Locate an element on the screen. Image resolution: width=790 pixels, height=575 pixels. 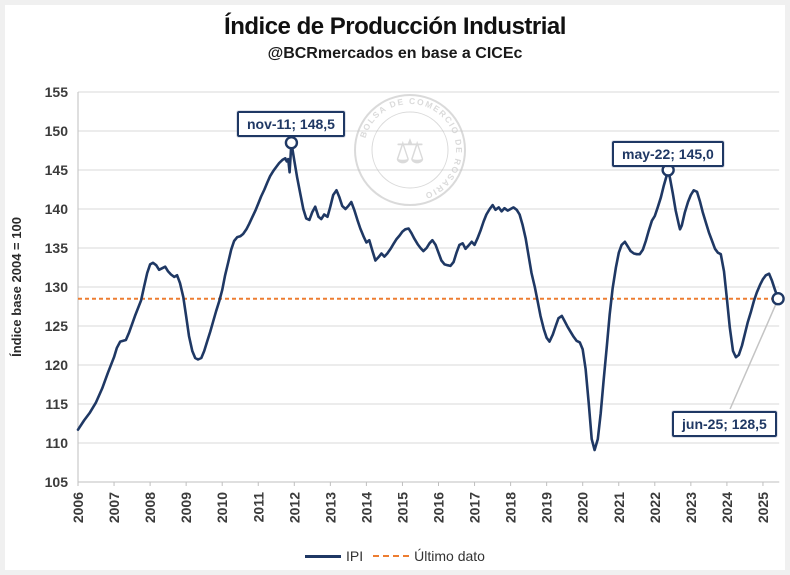
annotation-may-22: may-22; 145,0 is located at coordinates (668, 154).